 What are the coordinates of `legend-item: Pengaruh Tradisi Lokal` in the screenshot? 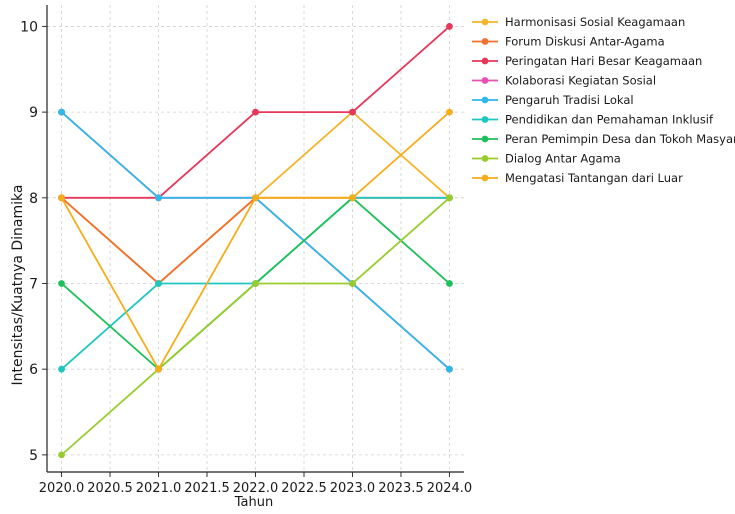 It's located at (553, 100).